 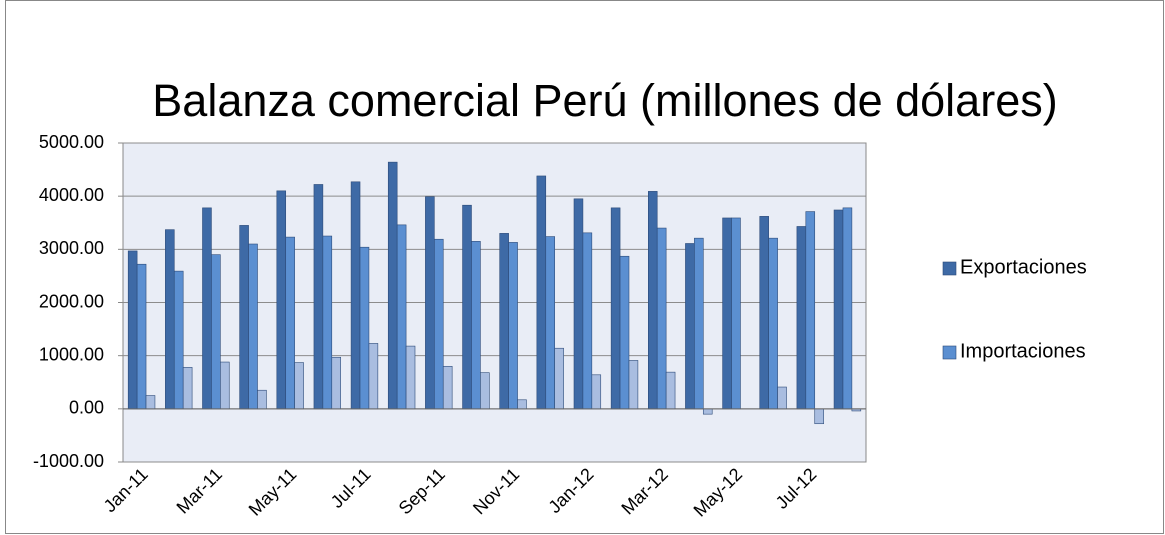 What do you see at coordinates (71, 248) in the screenshot?
I see `y-tick-label: 3000.00` at bounding box center [71, 248].